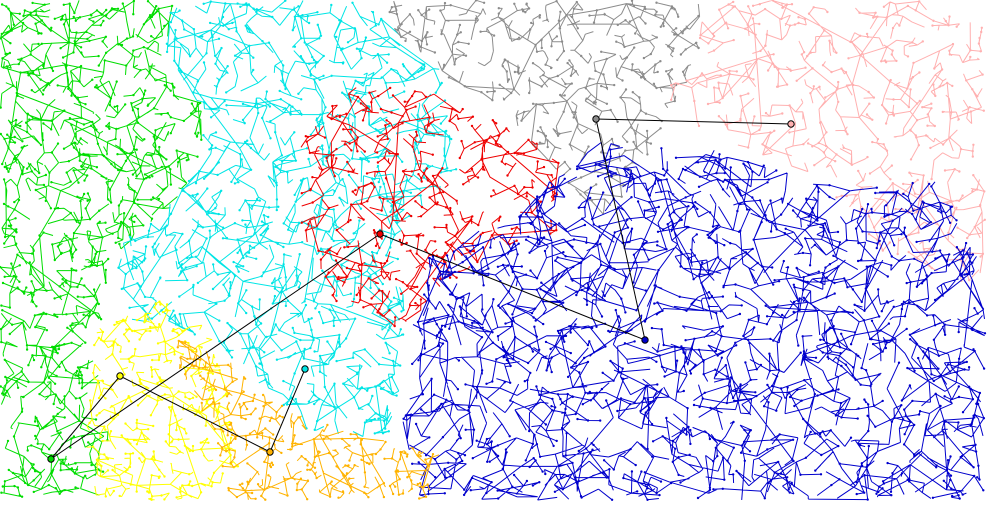 The image size is (989, 506). I want to click on link-blue-hub-to-gray-hub, so click(620, 229).